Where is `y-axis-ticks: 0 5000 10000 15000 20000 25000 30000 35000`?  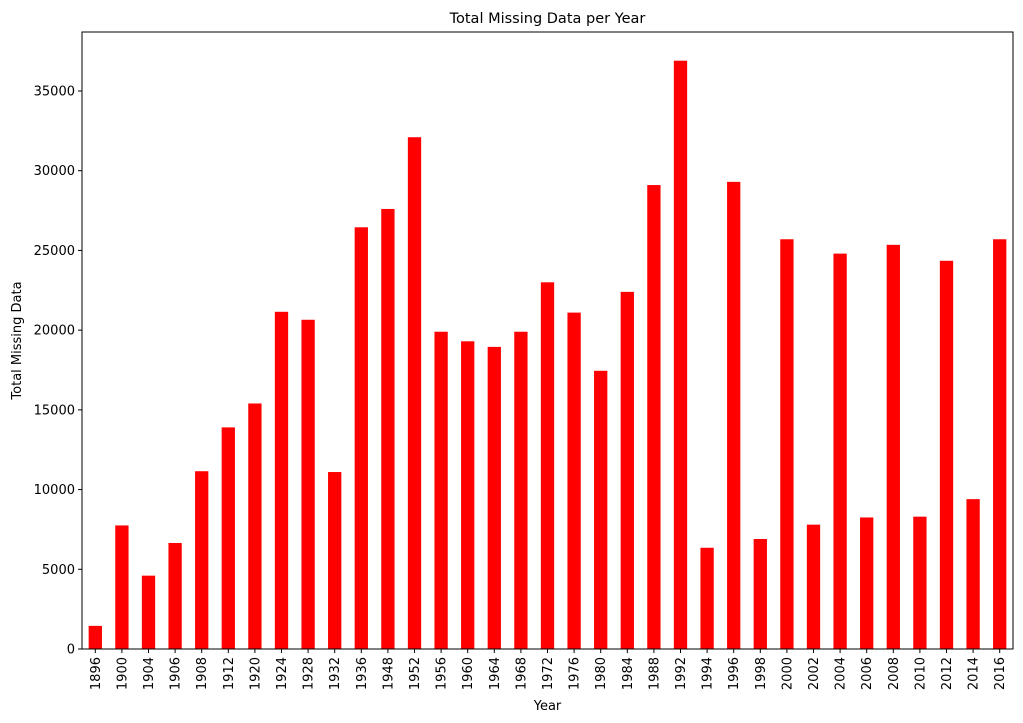 y-axis-ticks: 0 5000 10000 15000 20000 25000 30000 35000 is located at coordinates (58, 371).